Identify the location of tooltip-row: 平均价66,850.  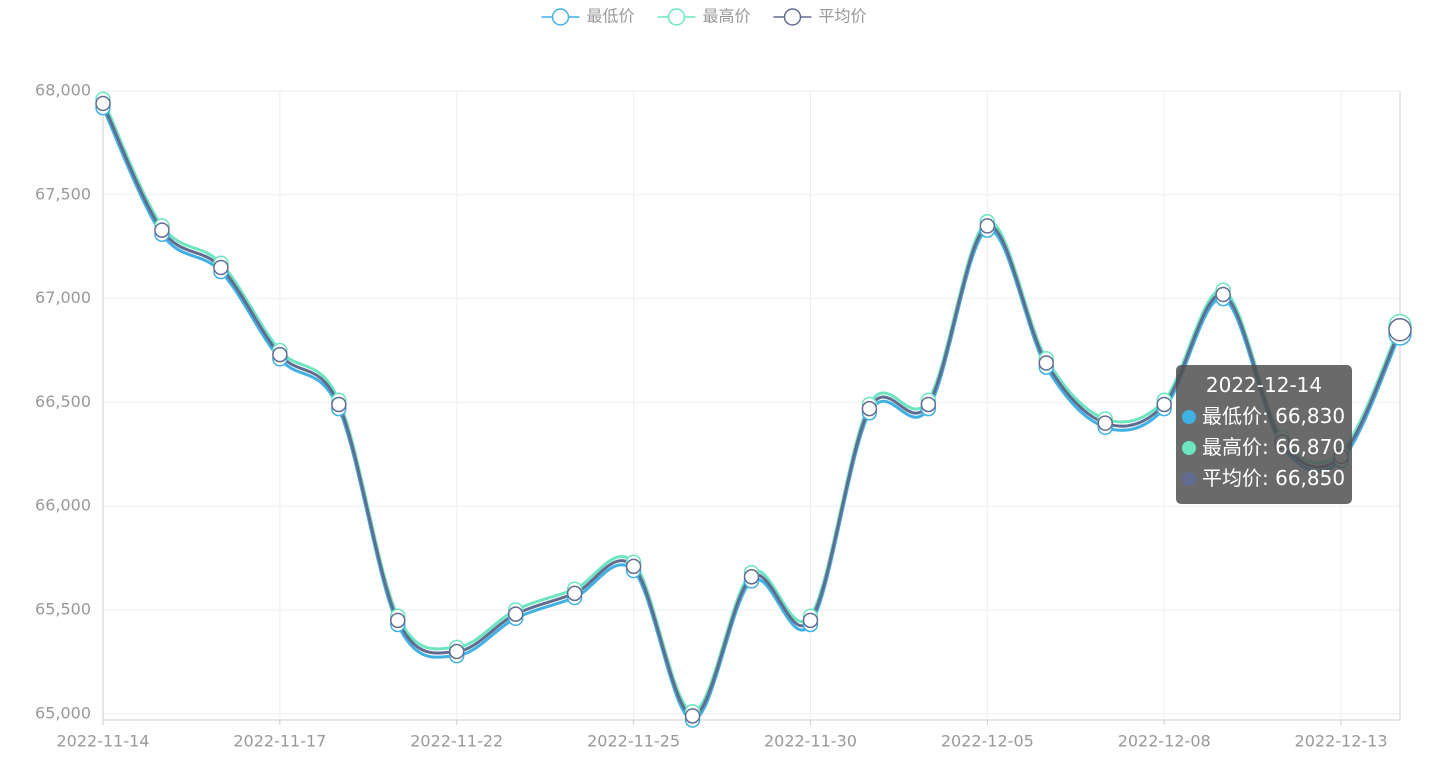
(1264, 478).